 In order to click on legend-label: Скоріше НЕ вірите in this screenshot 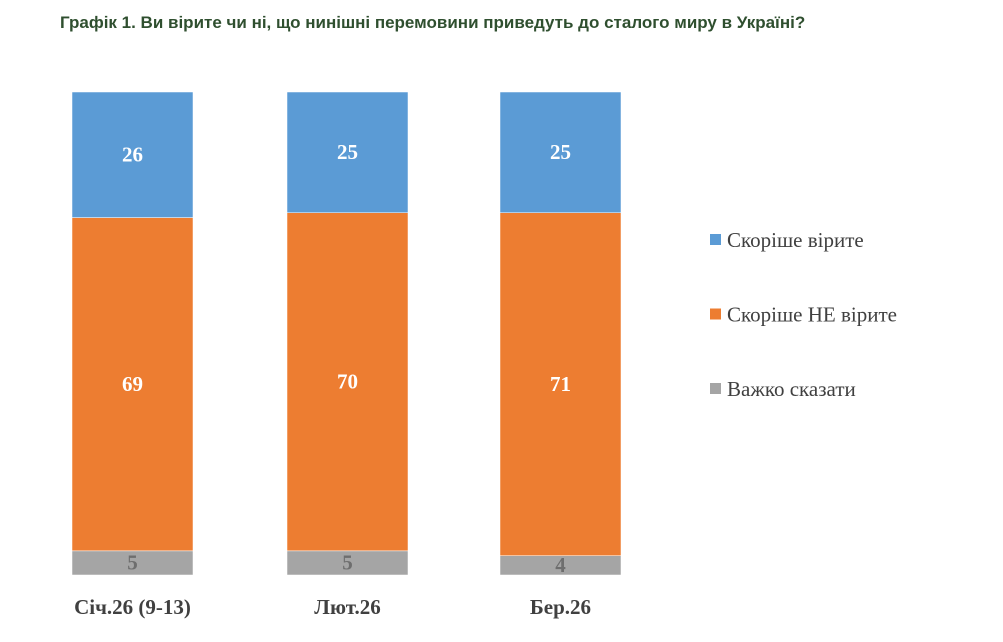, I will do `click(812, 315)`.